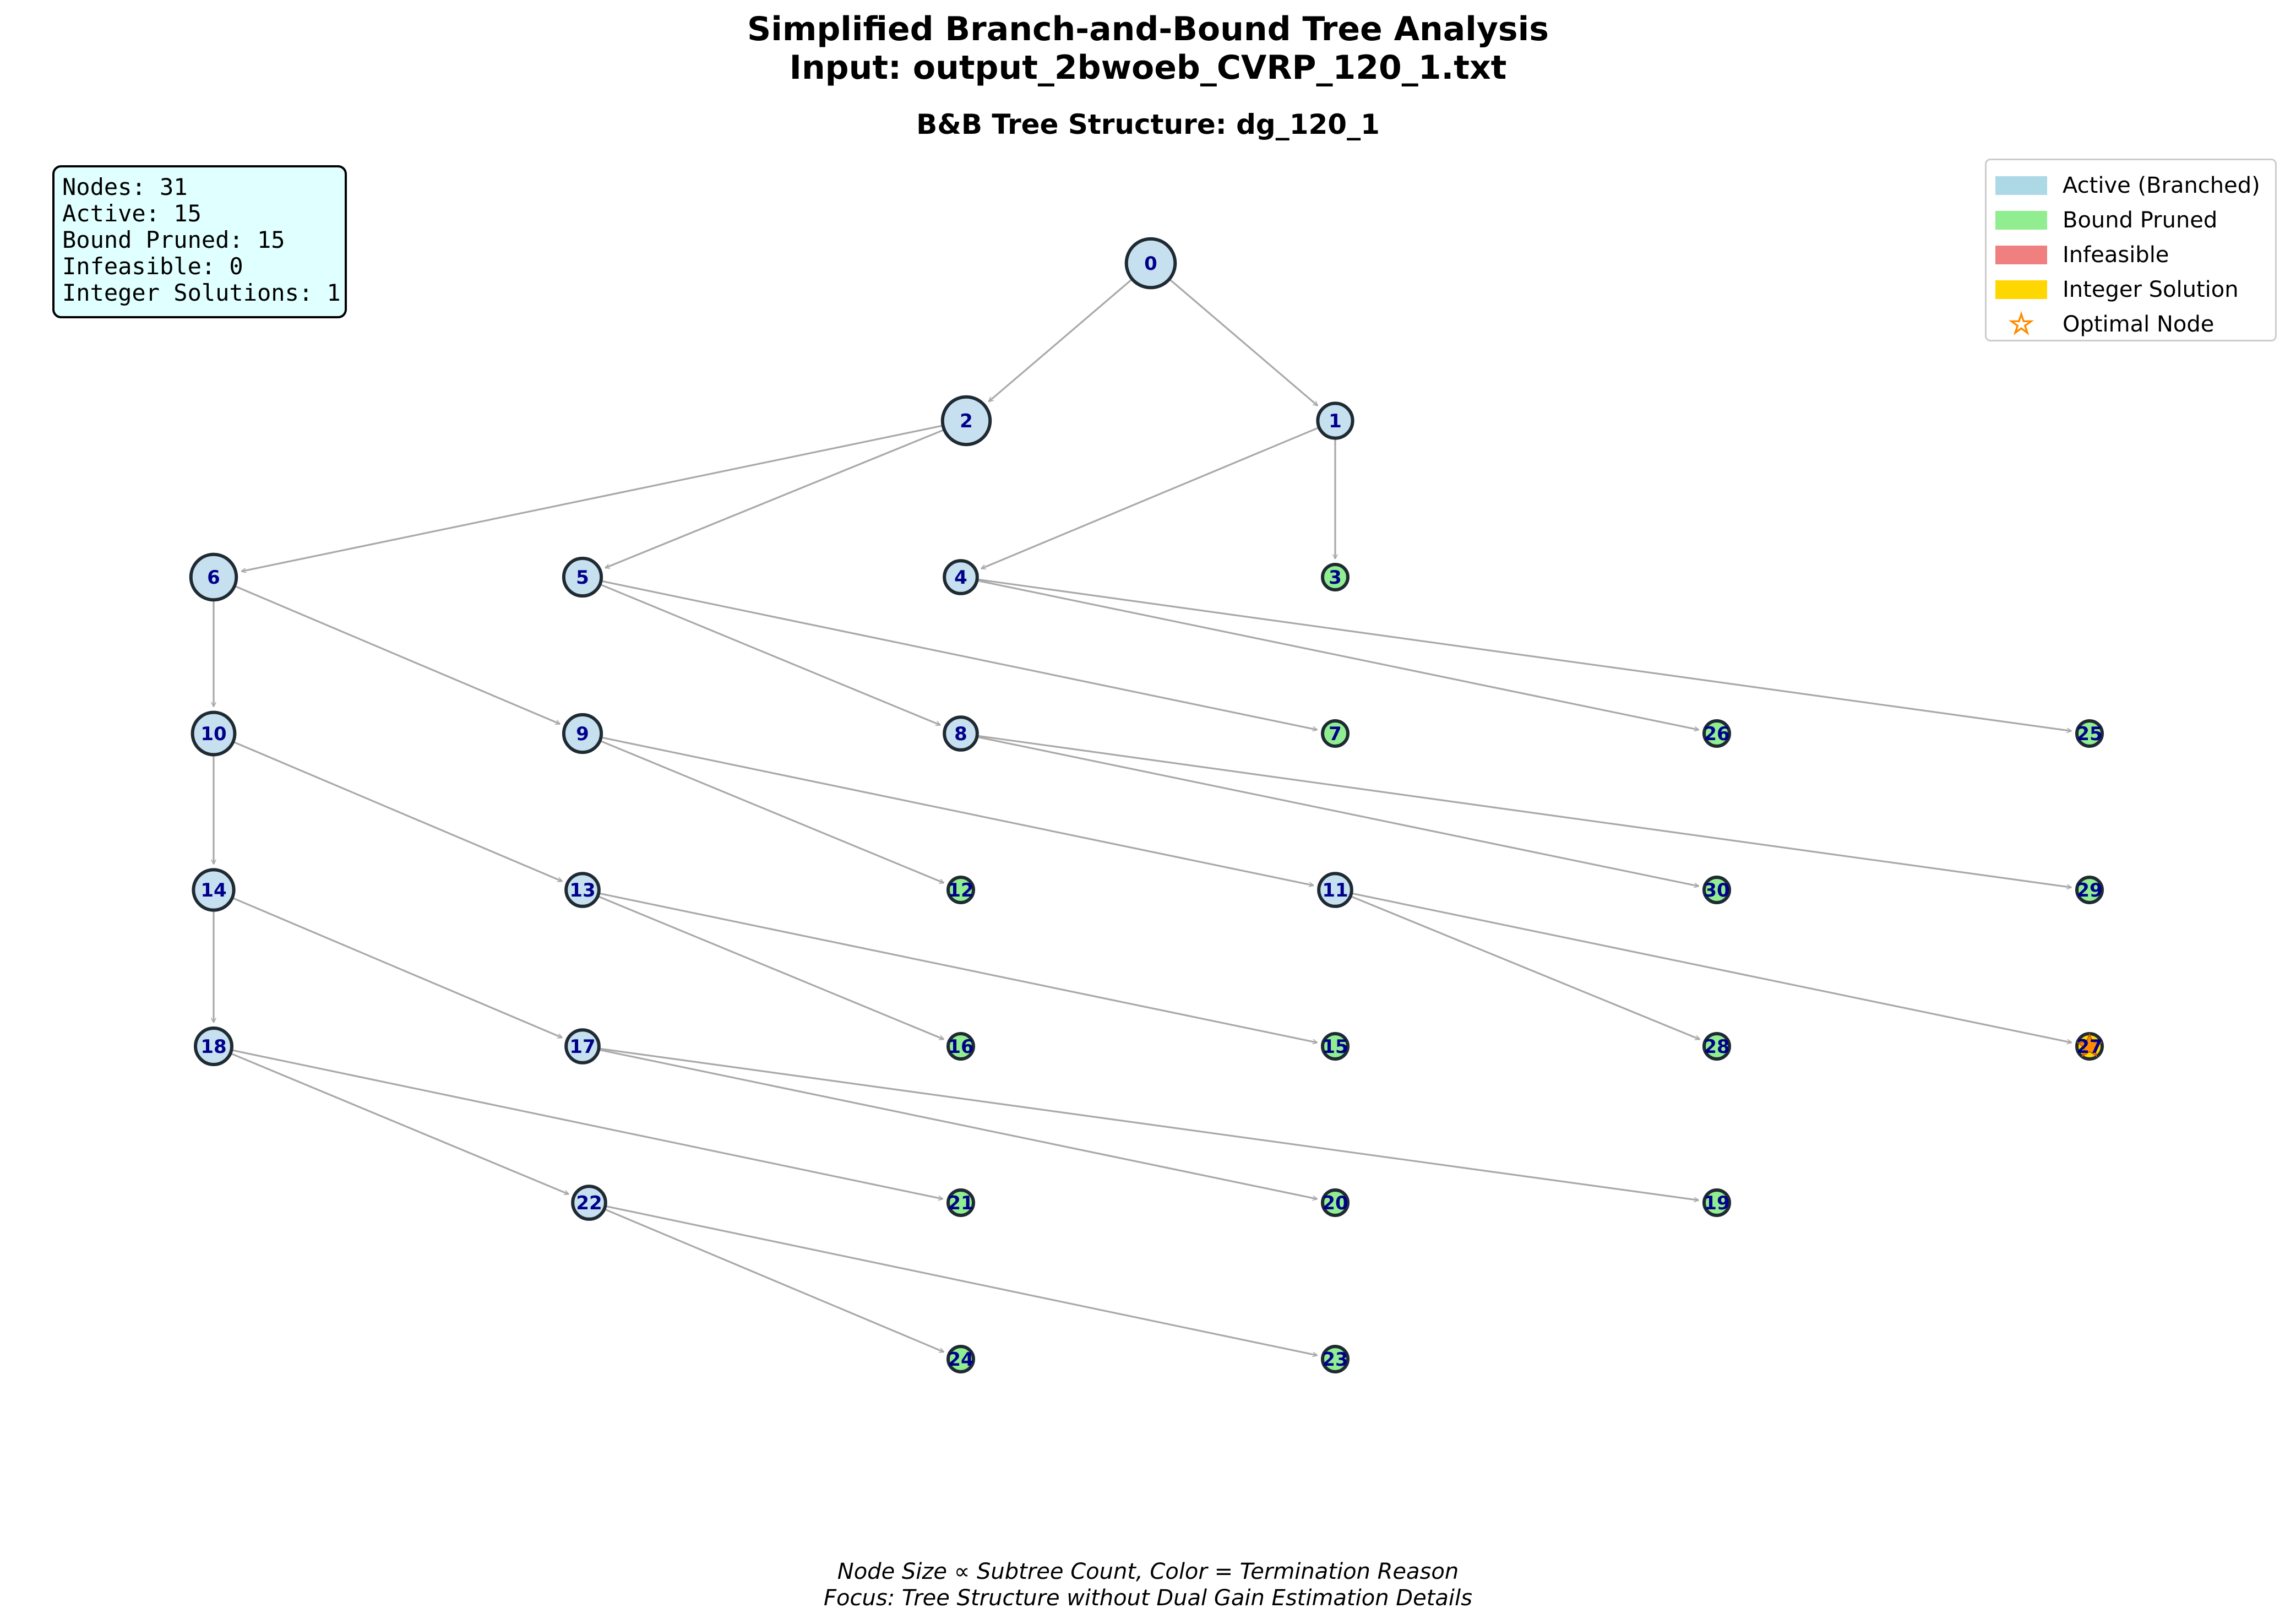 The width and height of the screenshot is (2296, 1624). I want to click on tree-node-20: 20, so click(1335, 1202).